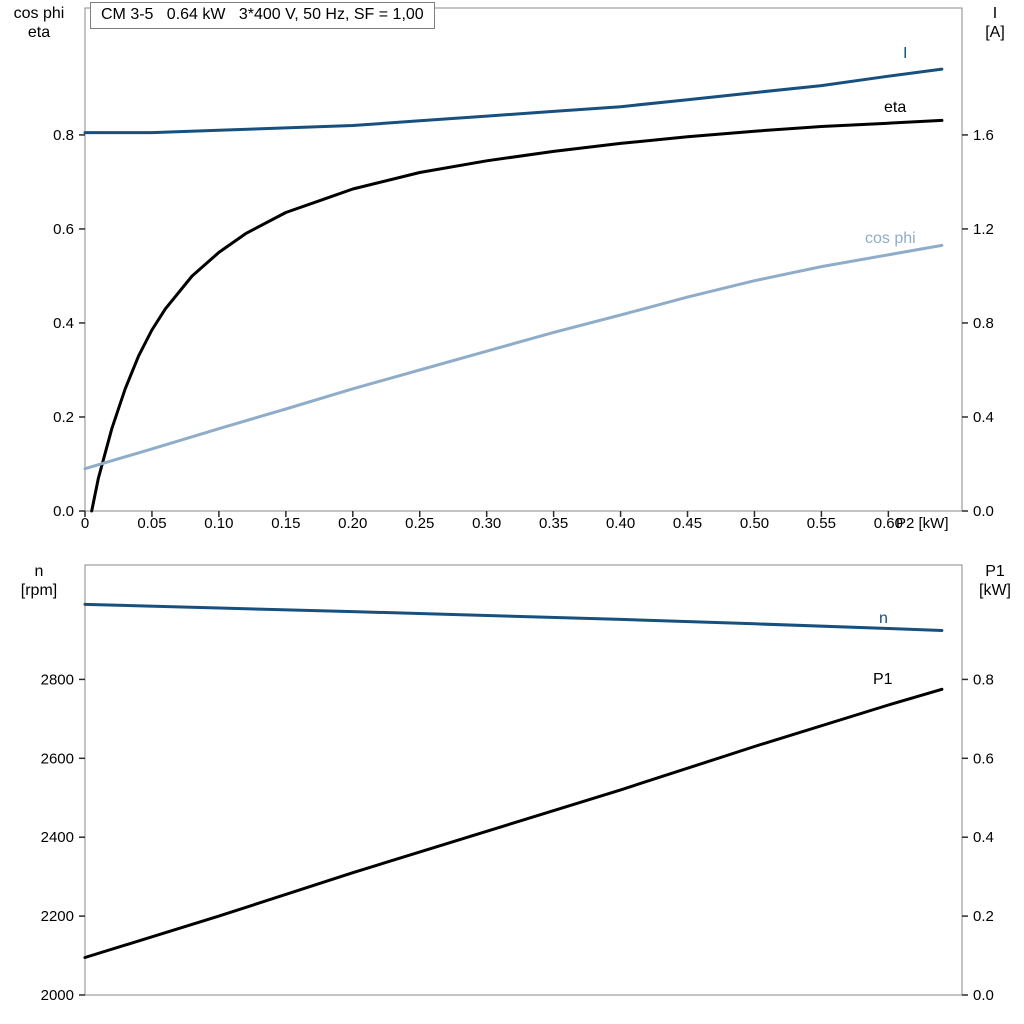 This screenshot has height=1024, width=1024. What do you see at coordinates (63, 229) in the screenshot?
I see `left-tick-label: 0.6` at bounding box center [63, 229].